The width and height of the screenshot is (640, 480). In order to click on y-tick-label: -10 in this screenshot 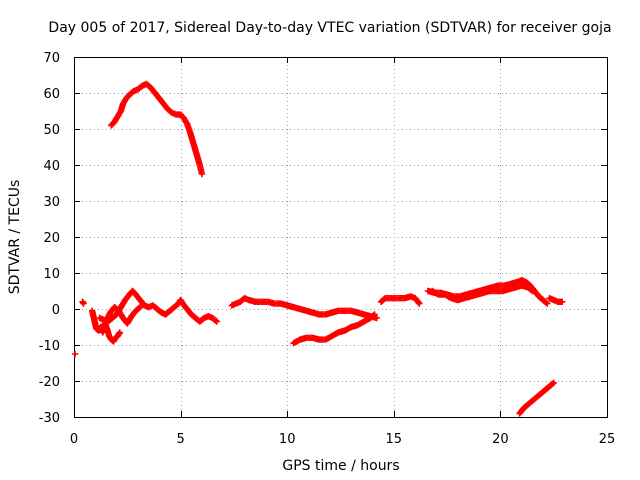, I will do `click(49, 346)`.